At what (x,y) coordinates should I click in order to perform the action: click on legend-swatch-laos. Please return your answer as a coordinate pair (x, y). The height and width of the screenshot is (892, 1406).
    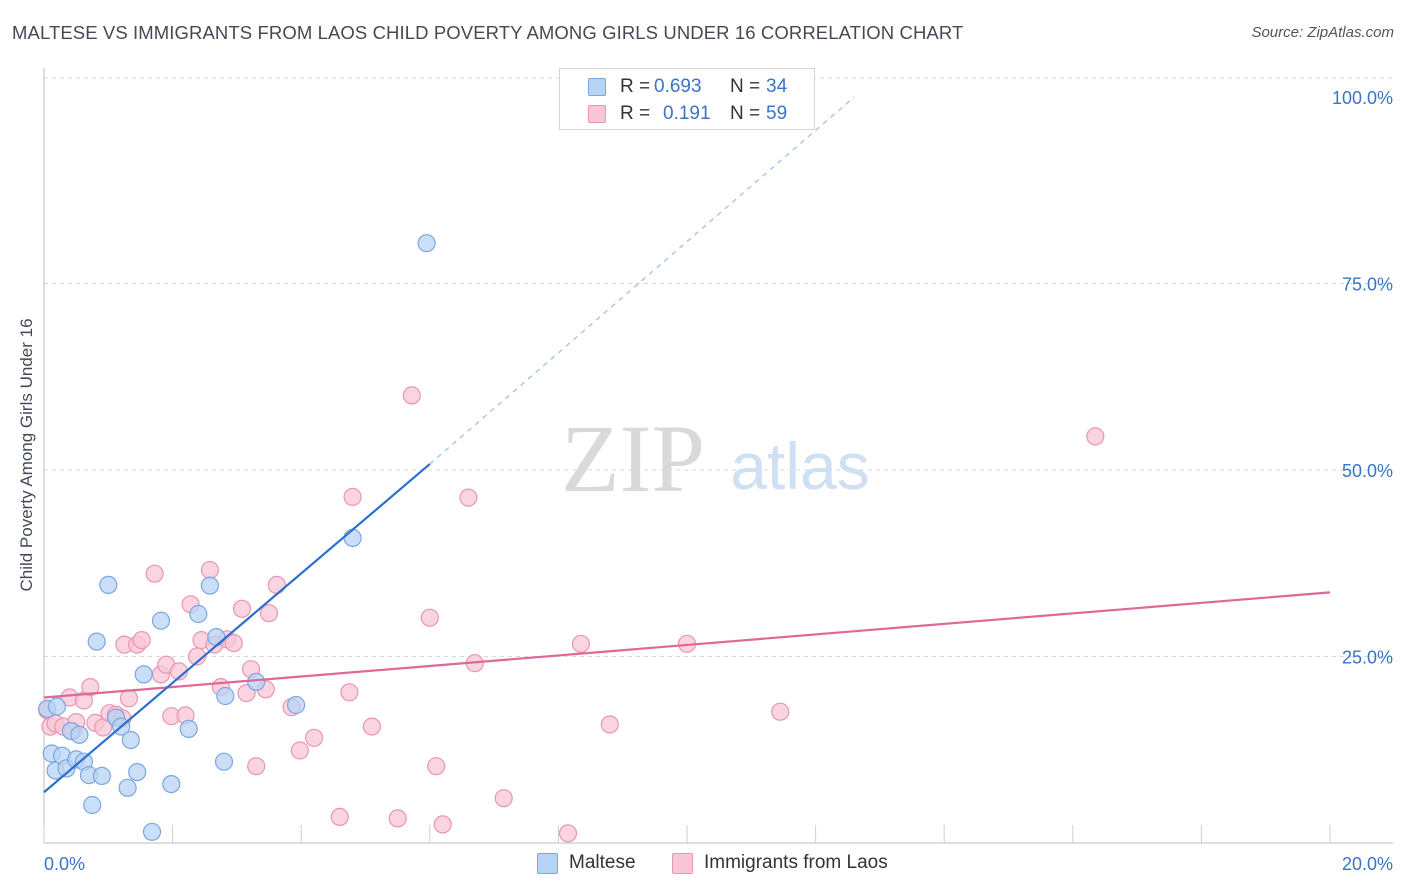
    Looking at the image, I should click on (597, 114).